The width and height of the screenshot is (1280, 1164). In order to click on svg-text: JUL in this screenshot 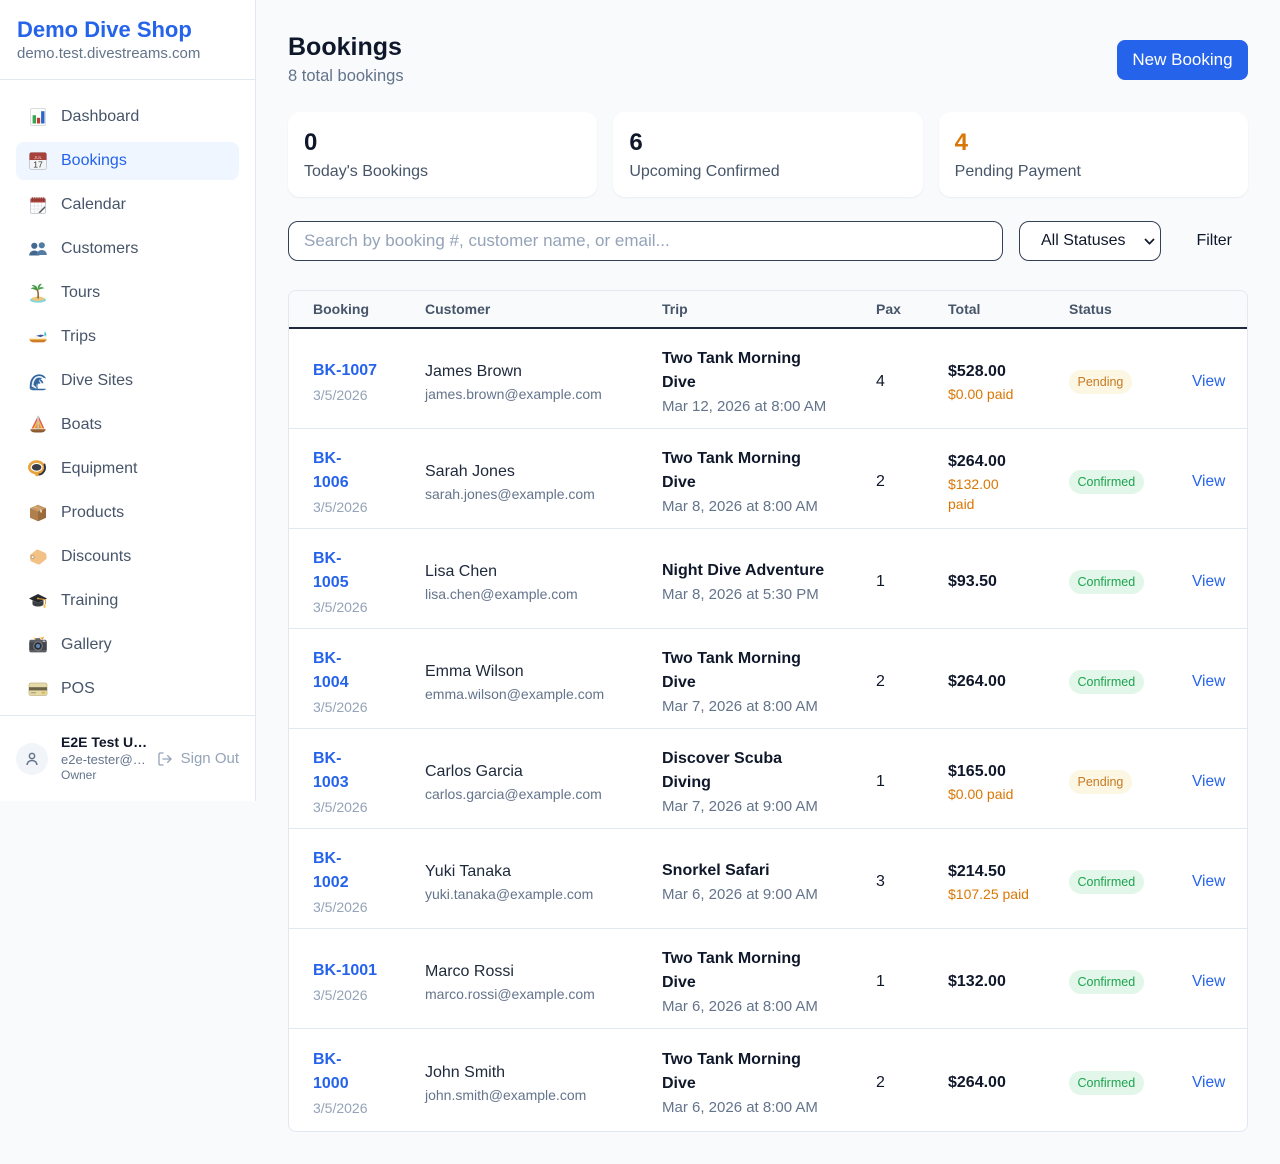, I will do `click(38, 157)`.